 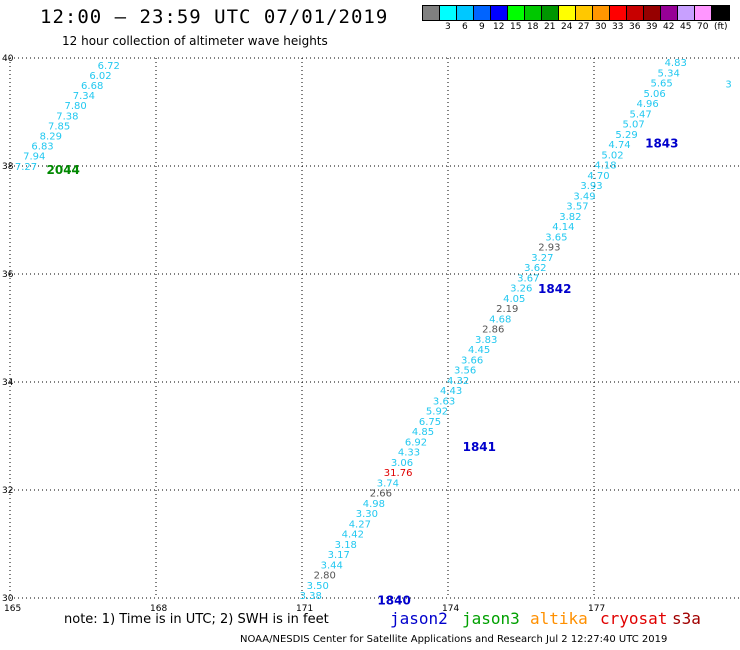 I want to click on wave-height-value: 3.67, so click(x=528, y=278).